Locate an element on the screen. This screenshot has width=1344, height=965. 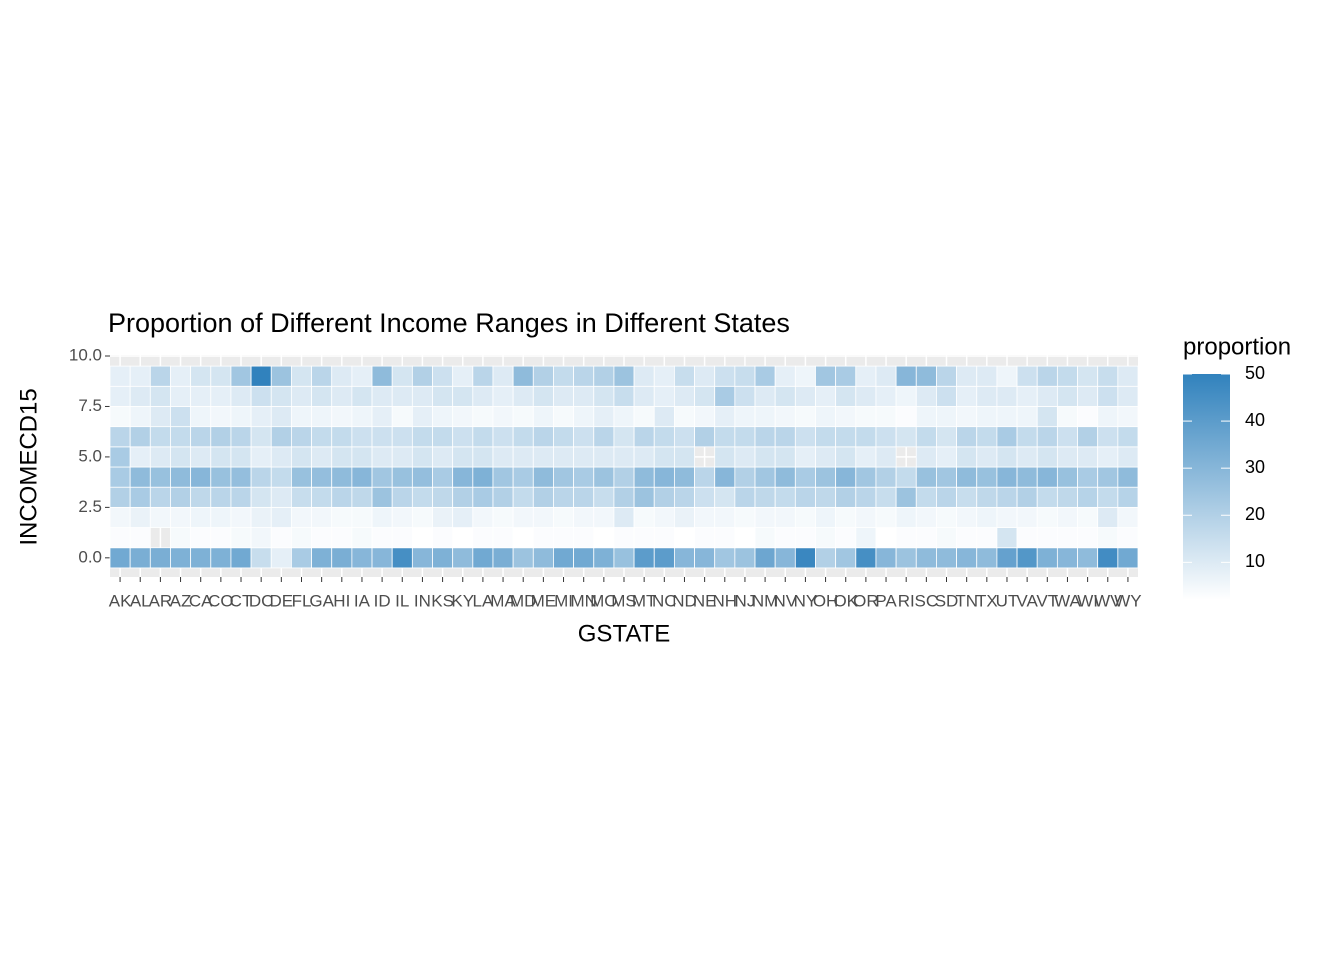
x-tick-label: NJ is located at coordinates (745, 600).